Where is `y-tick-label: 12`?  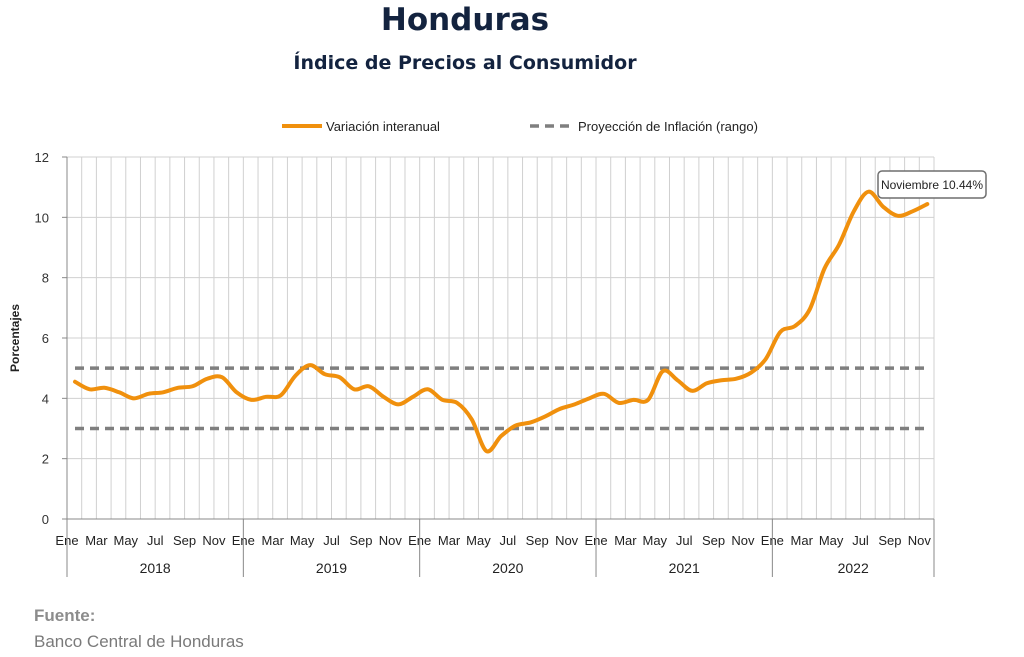 y-tick-label: 12 is located at coordinates (42, 157).